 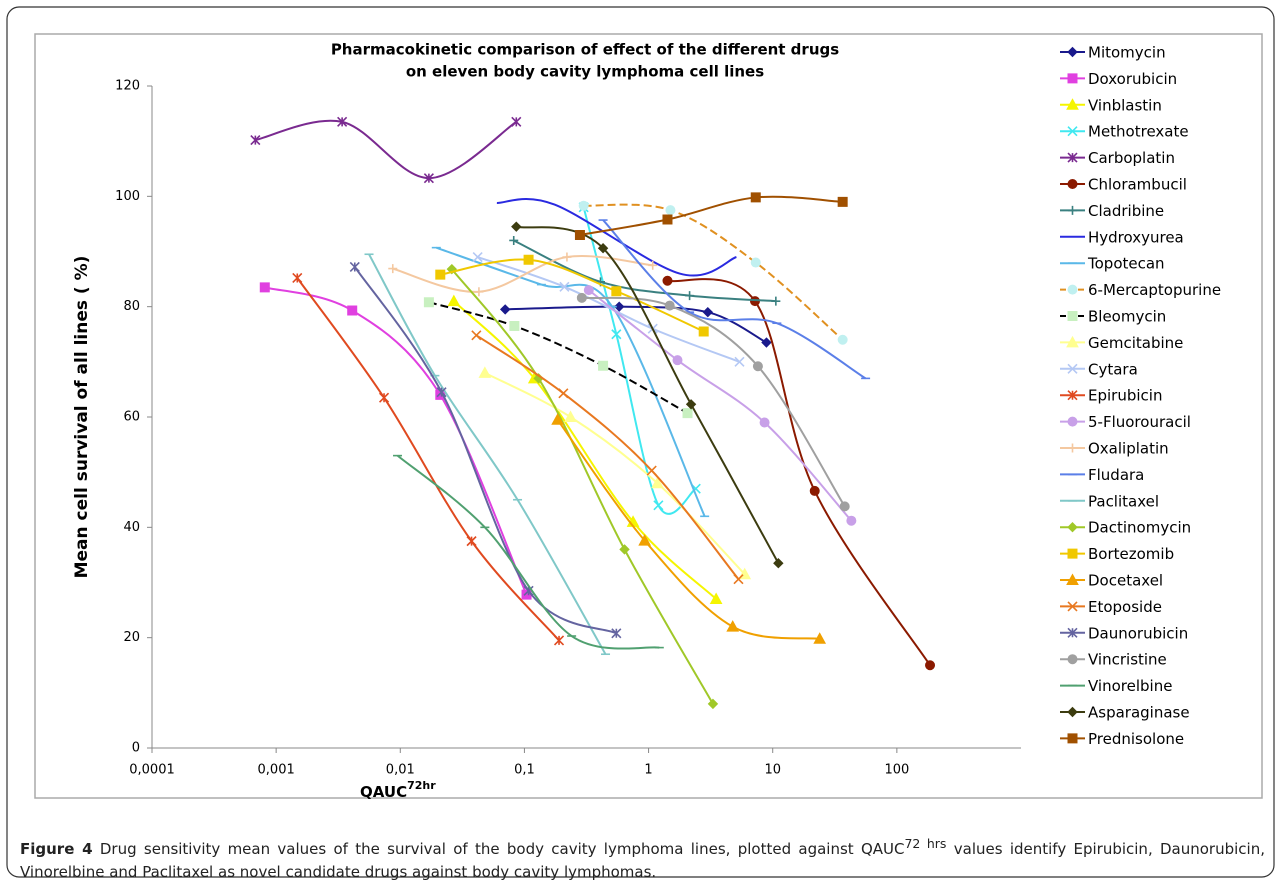 What do you see at coordinates (925, 843) in the screenshot?
I see `caption-sup: 72 hrs` at bounding box center [925, 843].